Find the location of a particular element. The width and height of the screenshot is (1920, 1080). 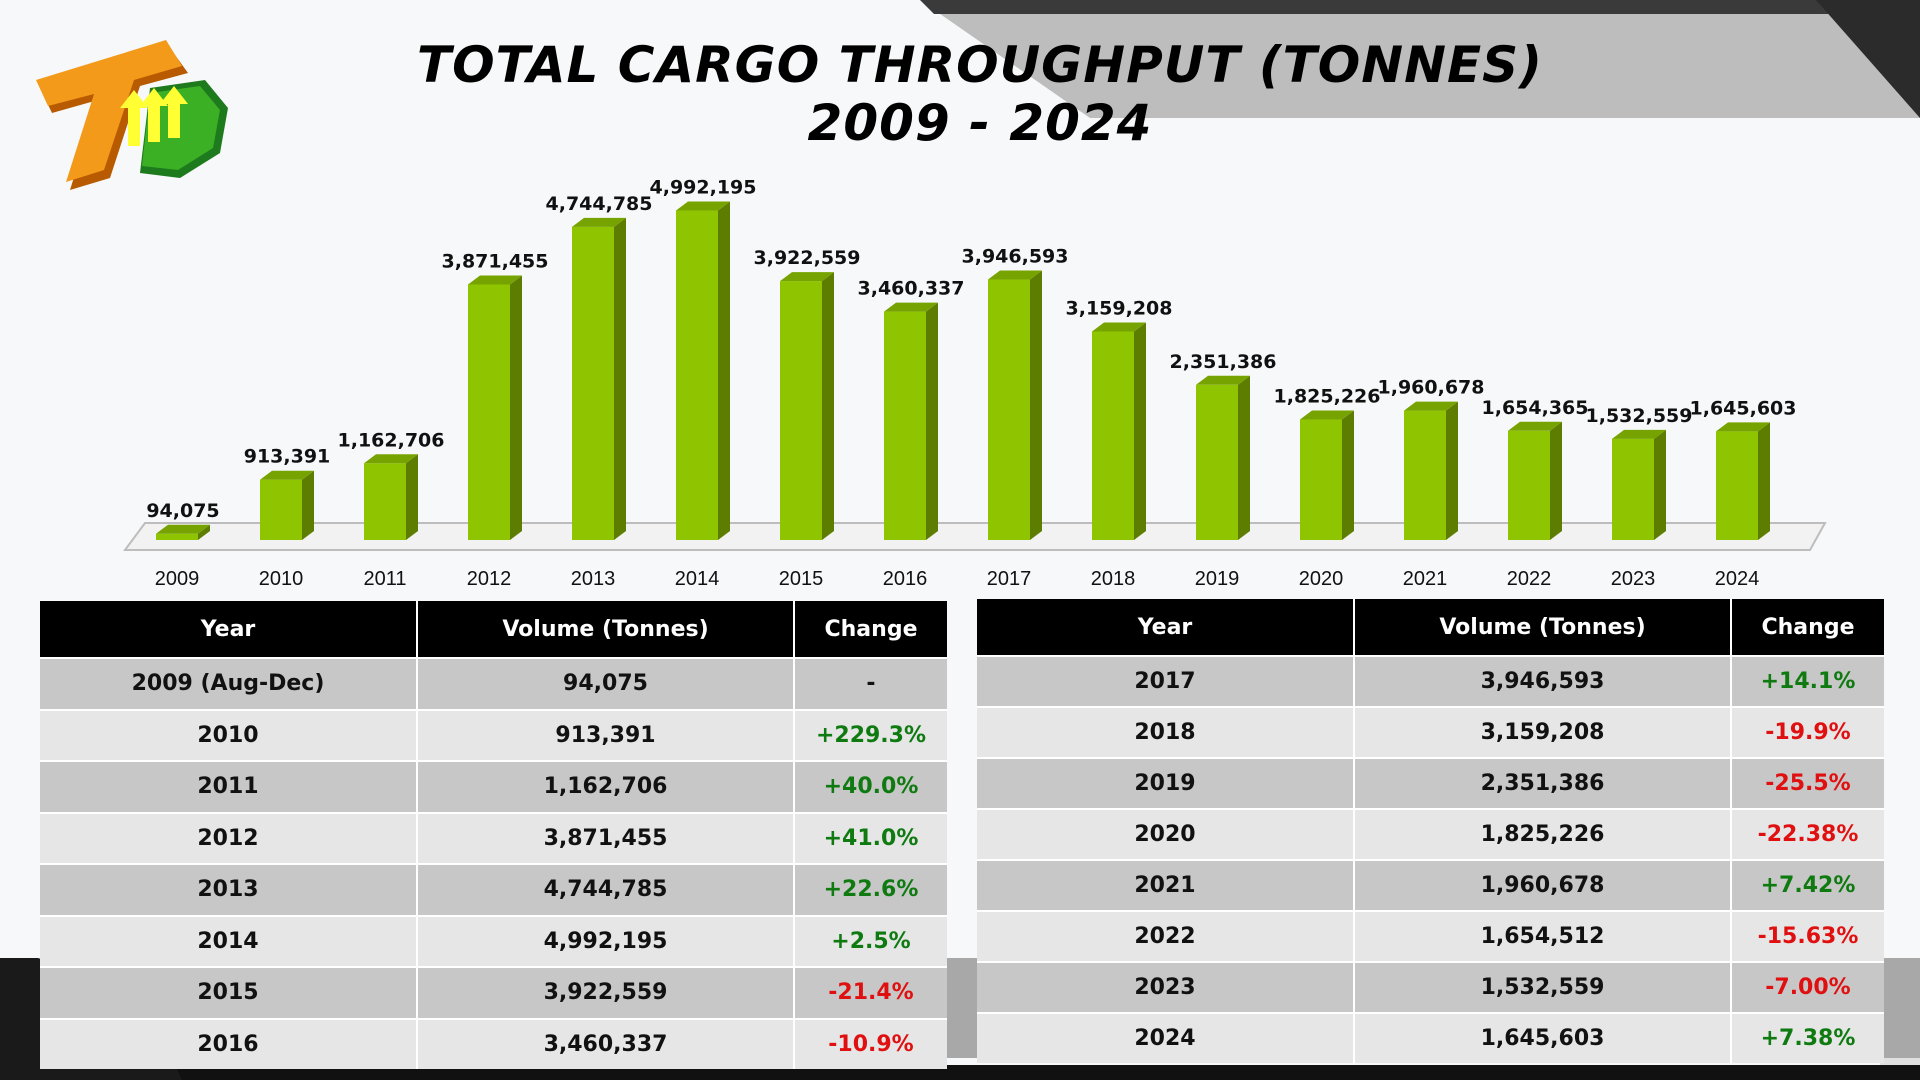

change-cell: +14.1% is located at coordinates (1807, 681).